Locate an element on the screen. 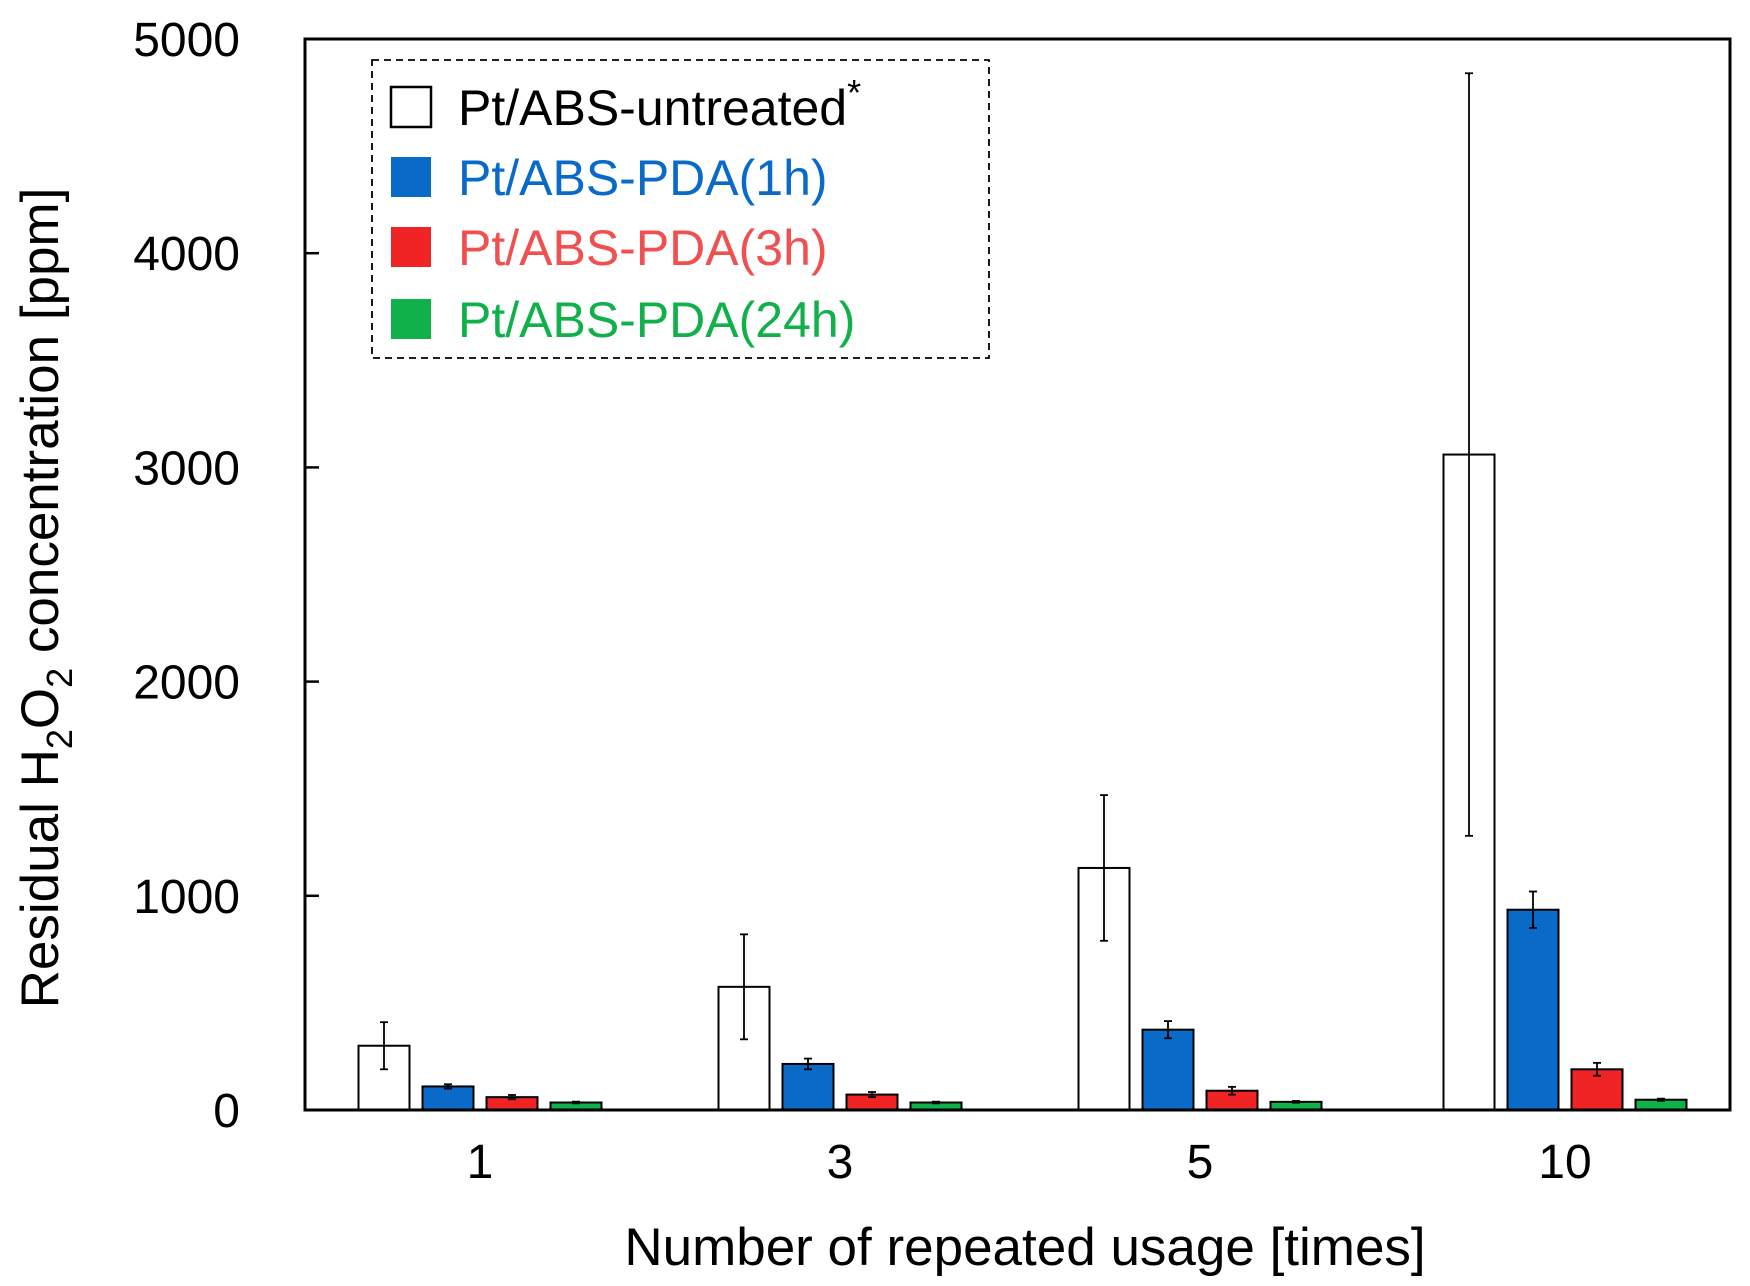 The image size is (1750, 1286). y-tick-label: 3000 is located at coordinates (186, 468).